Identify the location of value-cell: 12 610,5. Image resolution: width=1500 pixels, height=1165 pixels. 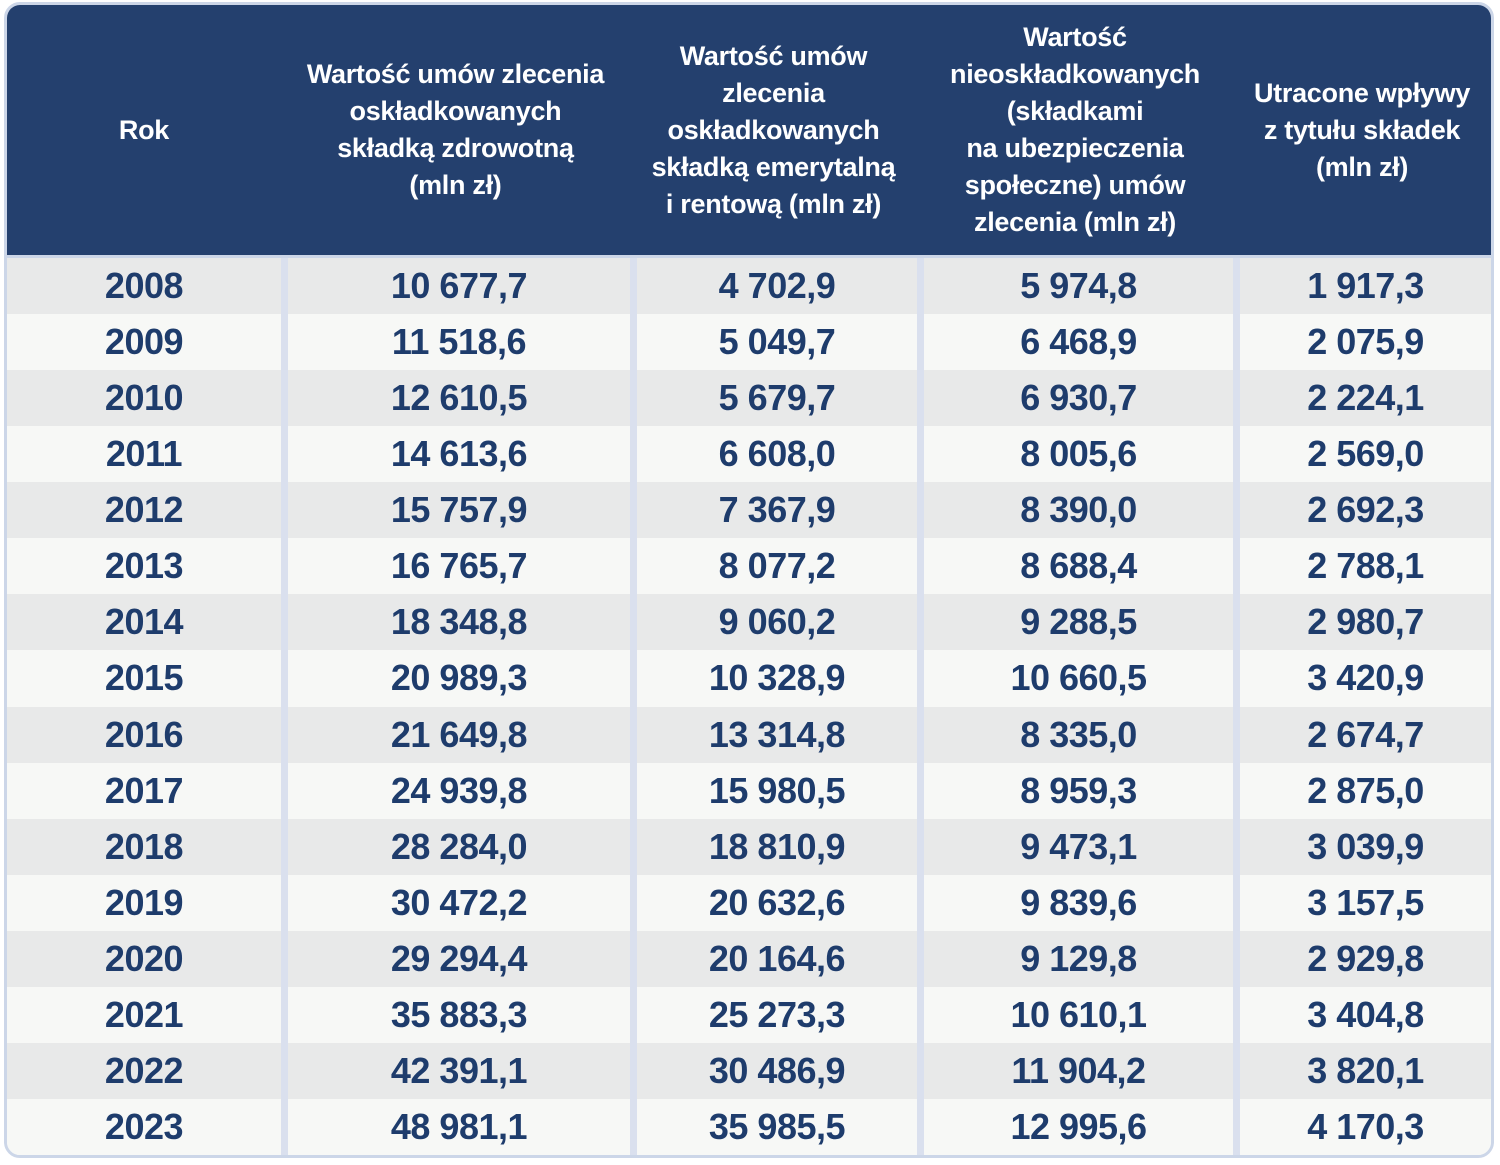
(455, 398).